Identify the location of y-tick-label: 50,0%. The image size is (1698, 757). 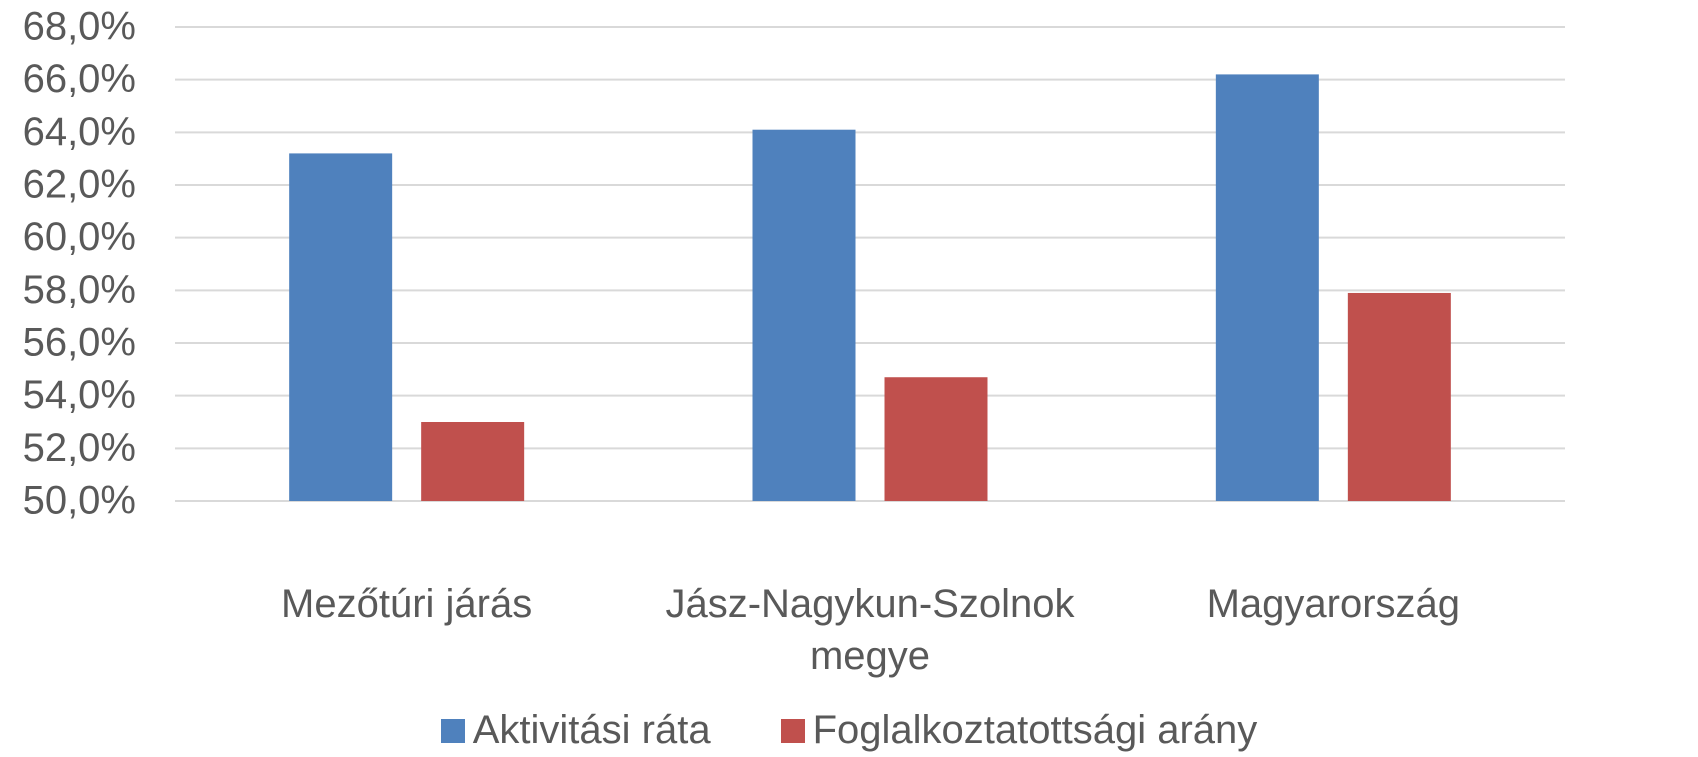
(79, 501).